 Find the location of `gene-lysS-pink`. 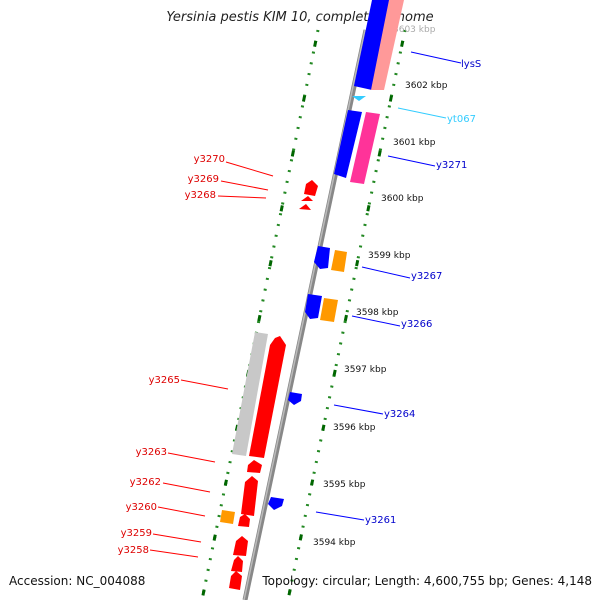

gene-lysS-pink is located at coordinates (387, 45).